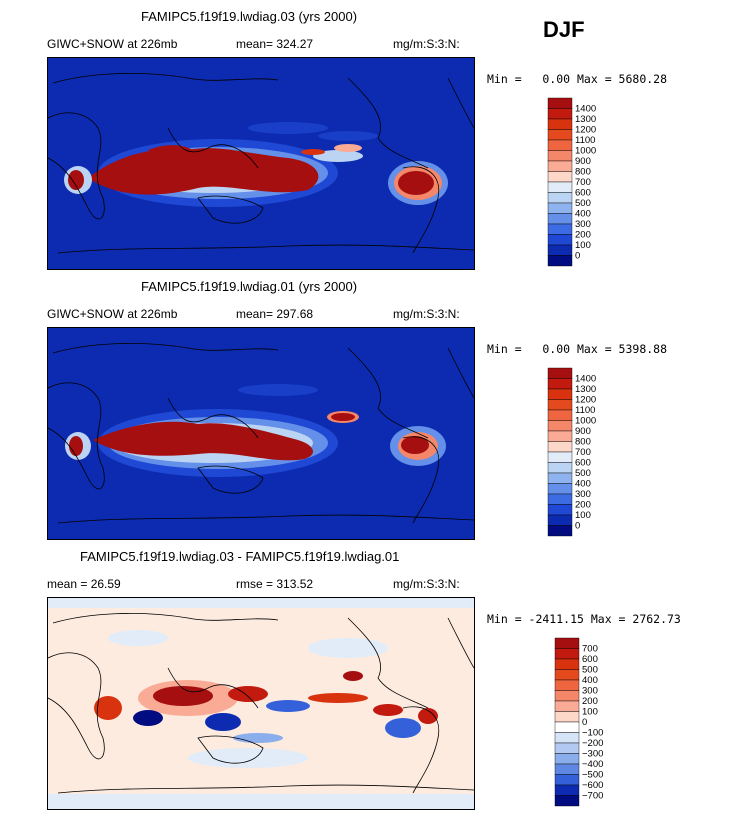 This screenshot has width=733, height=820. What do you see at coordinates (583, 442) in the screenshot?
I see `colorbar-label: 800` at bounding box center [583, 442].